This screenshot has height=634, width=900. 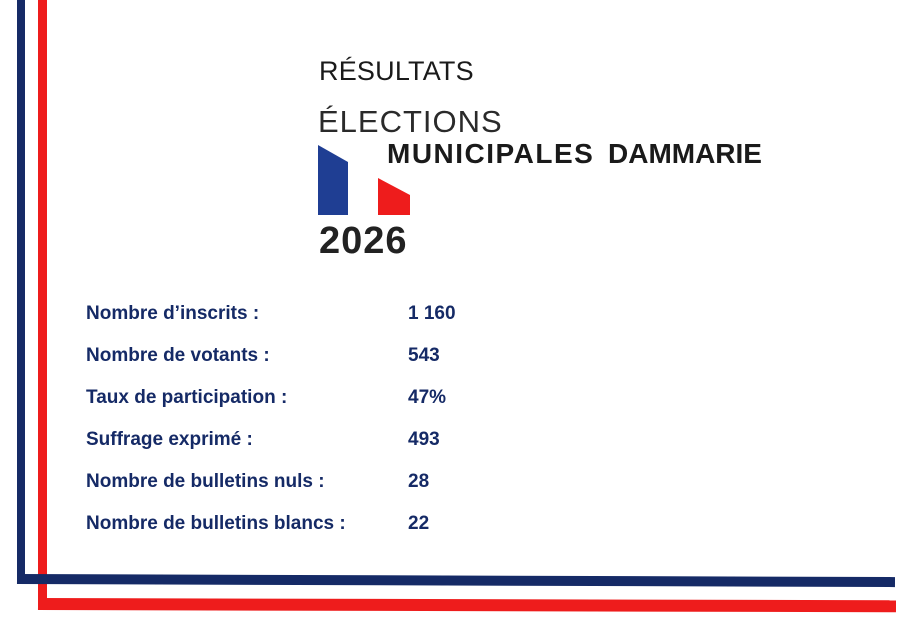 I want to click on stat-label: Taux de participation :, so click(x=187, y=397).